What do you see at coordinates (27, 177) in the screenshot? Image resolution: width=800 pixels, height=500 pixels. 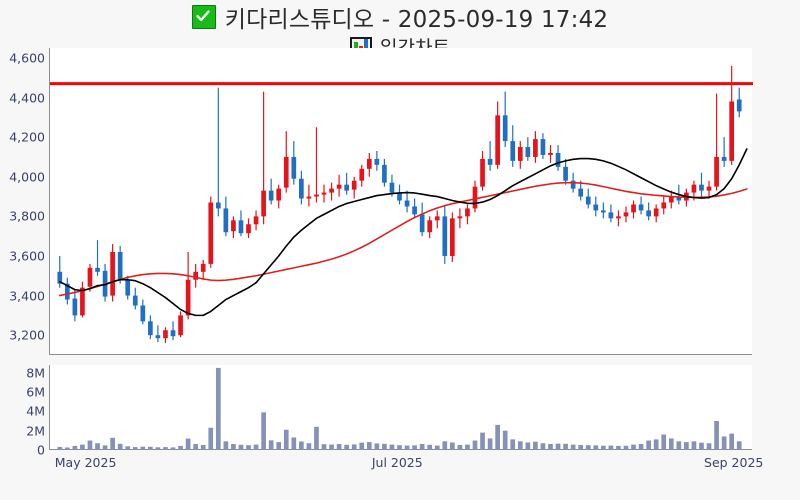 I see `price-y-tick-label: 4,000` at bounding box center [27, 177].